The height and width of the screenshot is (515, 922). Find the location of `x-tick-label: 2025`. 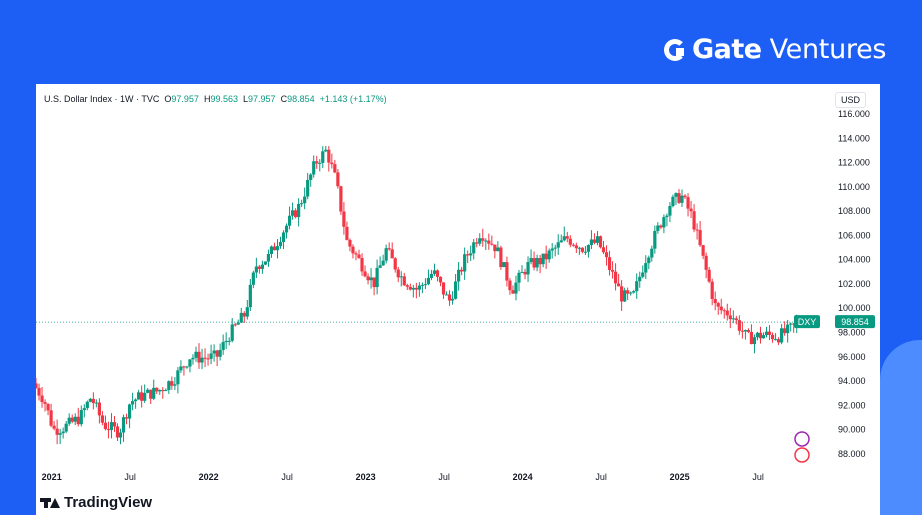

x-tick-label: 2025 is located at coordinates (680, 477).